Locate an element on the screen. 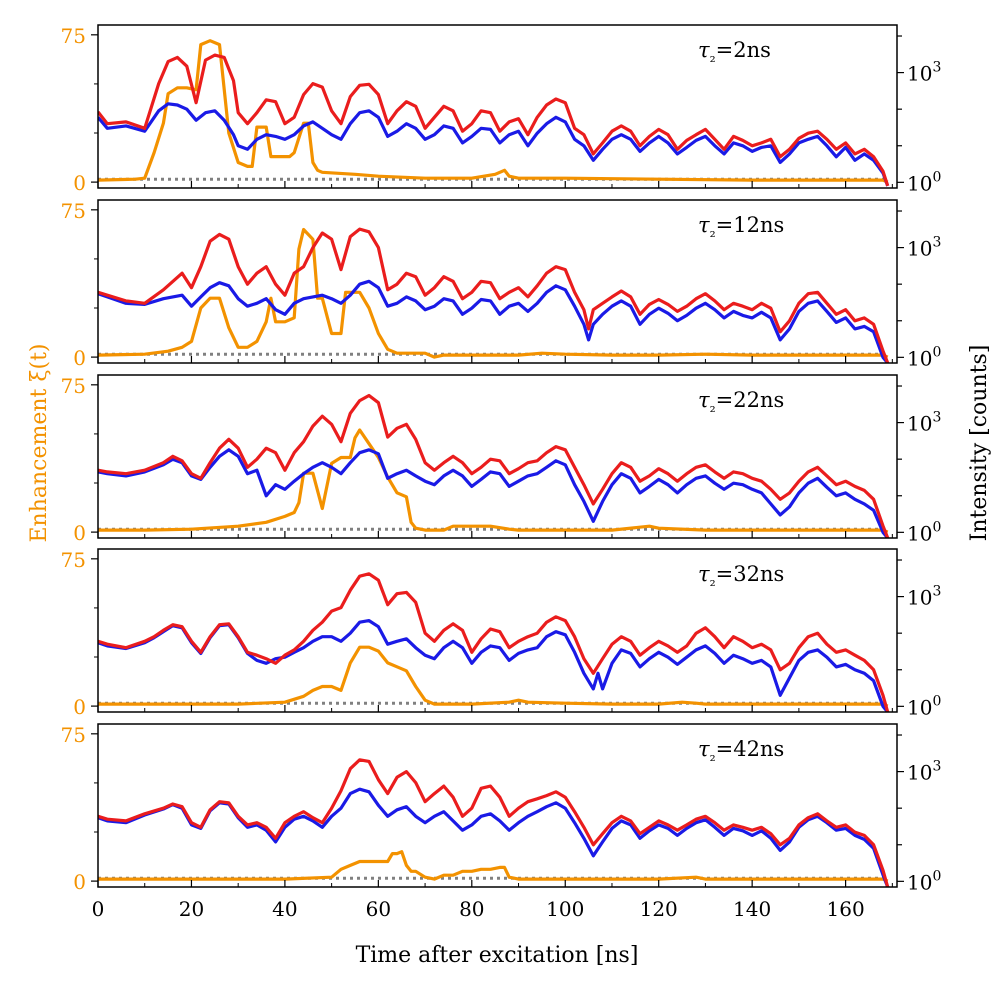 This screenshot has width=997, height=997. x-tick-label: 60 is located at coordinates (378, 909).